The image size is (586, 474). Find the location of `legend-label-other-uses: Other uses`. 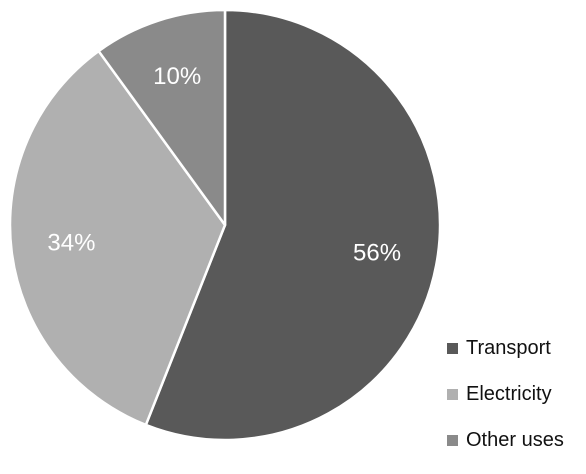

legend-label-other-uses: Other uses is located at coordinates (515, 440).